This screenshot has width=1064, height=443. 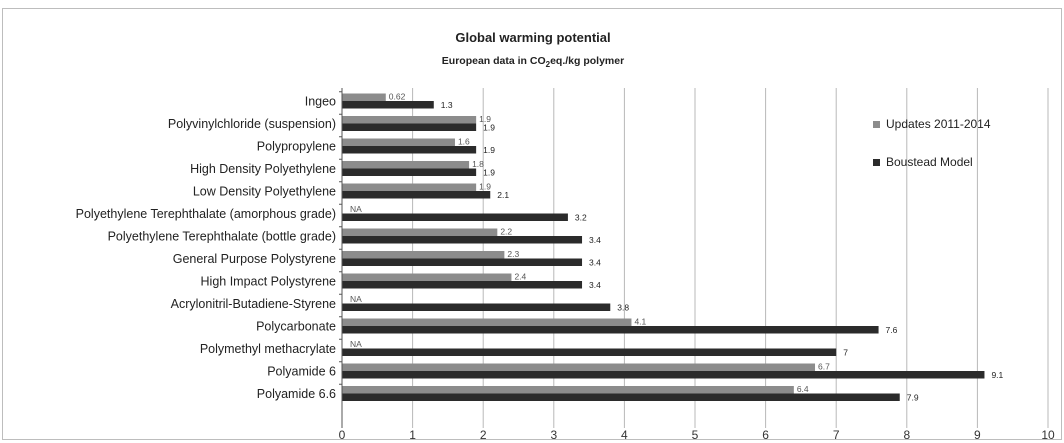 I want to click on x-tick-label-5: 5, so click(x=695, y=435).